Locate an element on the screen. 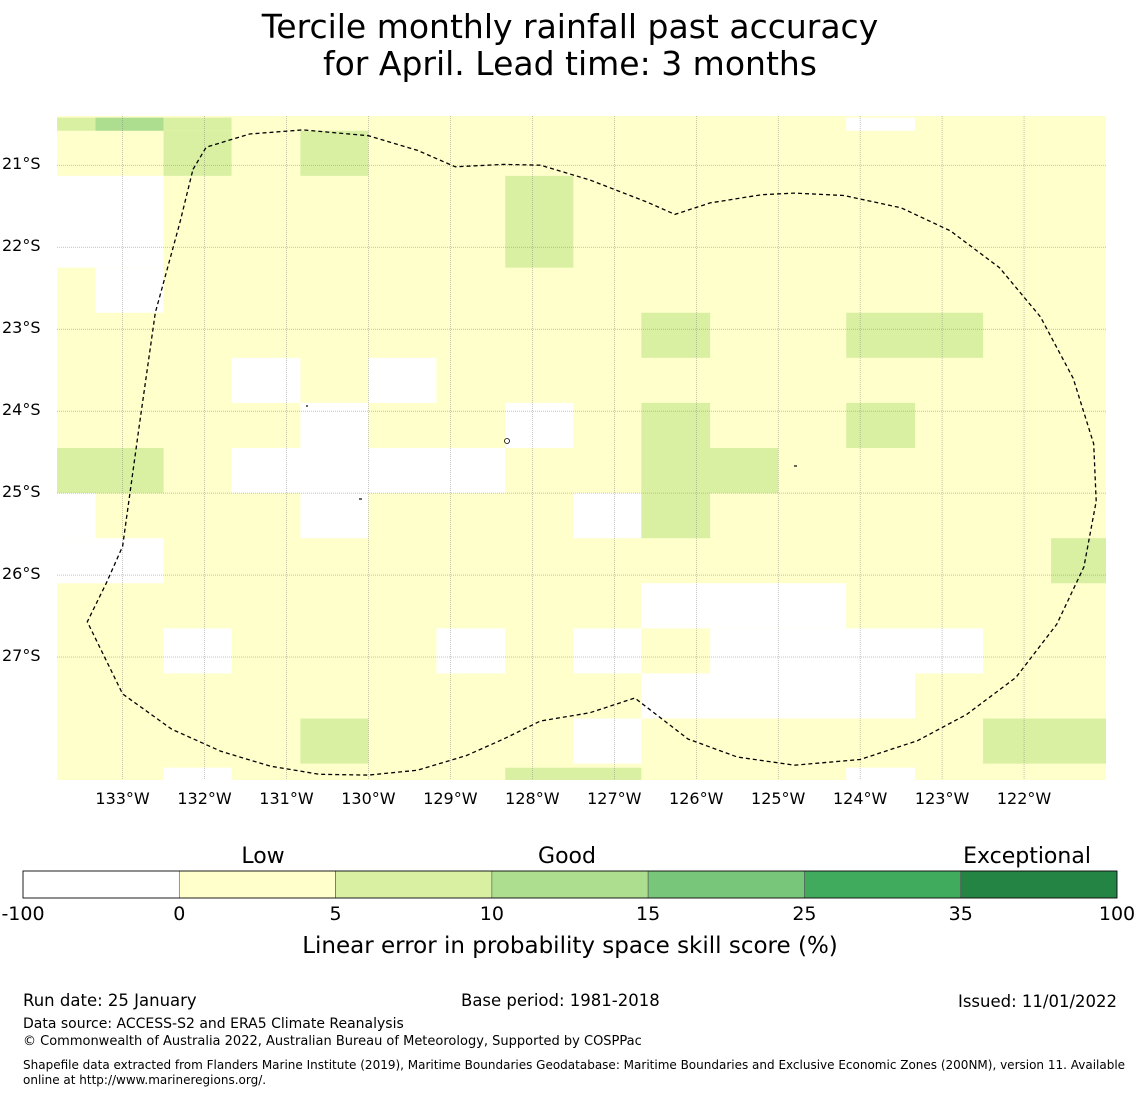  colorbar-outline is located at coordinates (570, 884).